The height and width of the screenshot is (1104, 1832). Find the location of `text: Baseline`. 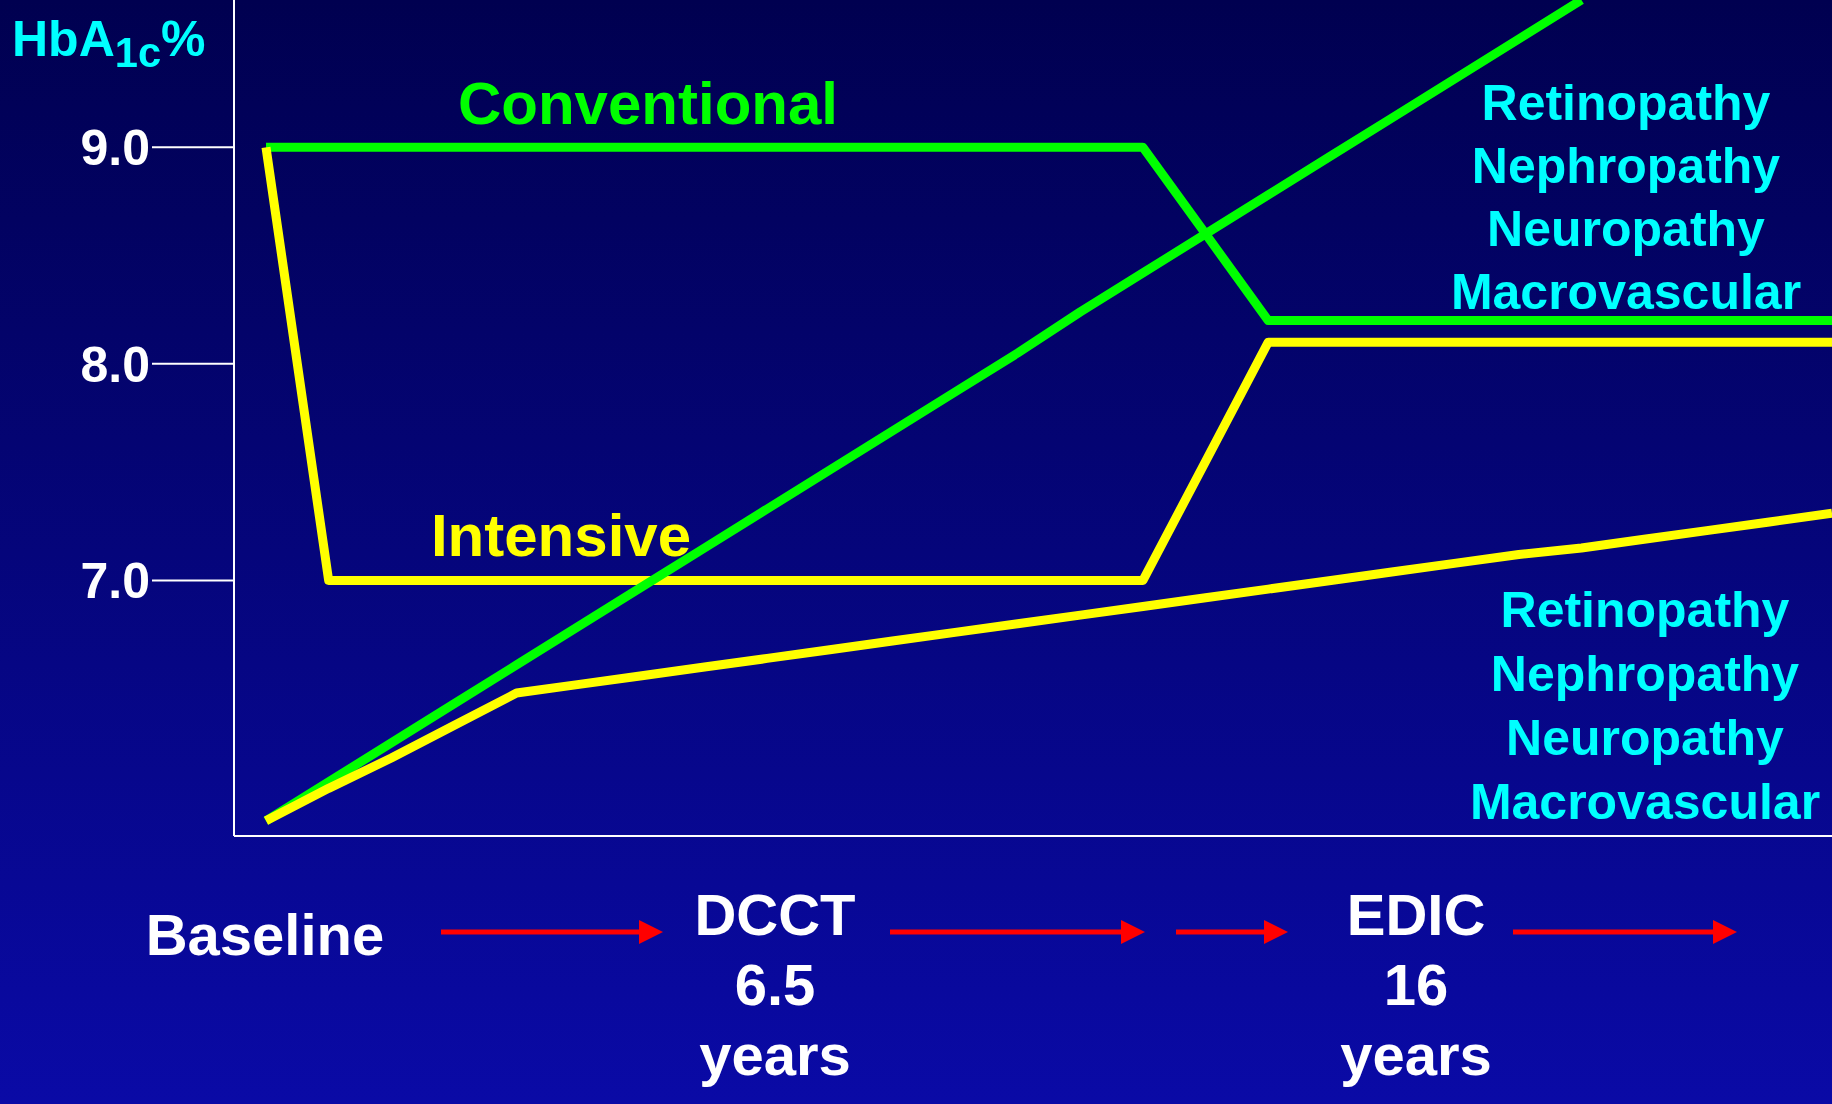

text: Baseline is located at coordinates (265, 935).